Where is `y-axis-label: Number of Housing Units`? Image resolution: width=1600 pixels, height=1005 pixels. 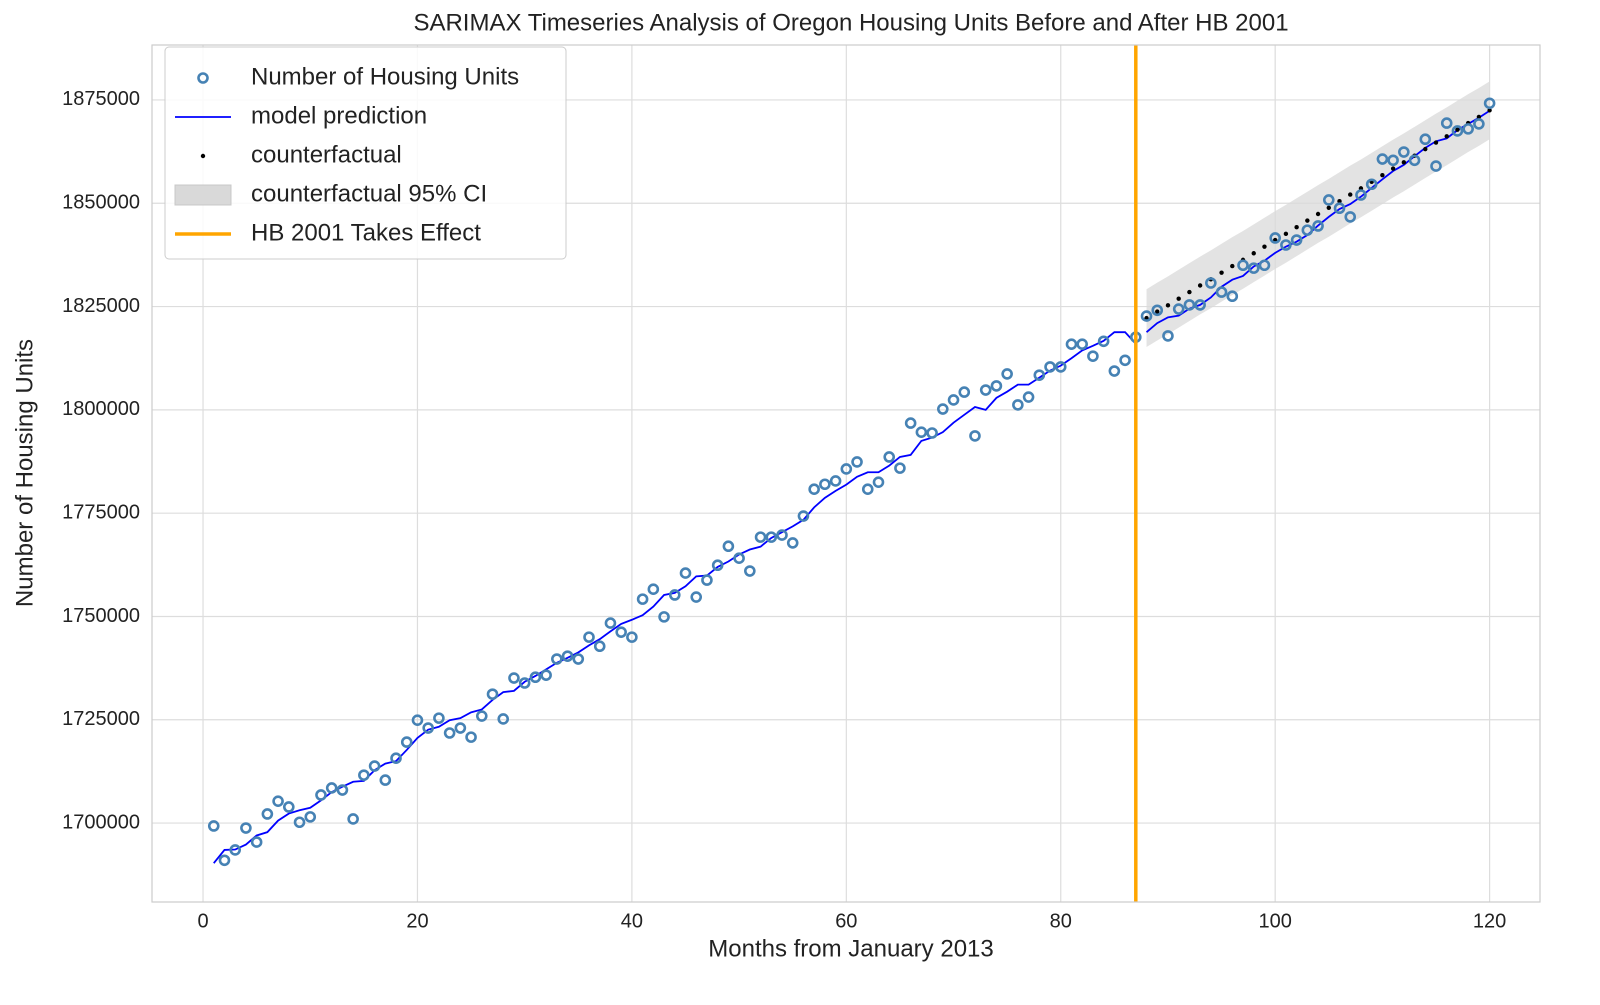 y-axis-label: Number of Housing Units is located at coordinates (24, 473).